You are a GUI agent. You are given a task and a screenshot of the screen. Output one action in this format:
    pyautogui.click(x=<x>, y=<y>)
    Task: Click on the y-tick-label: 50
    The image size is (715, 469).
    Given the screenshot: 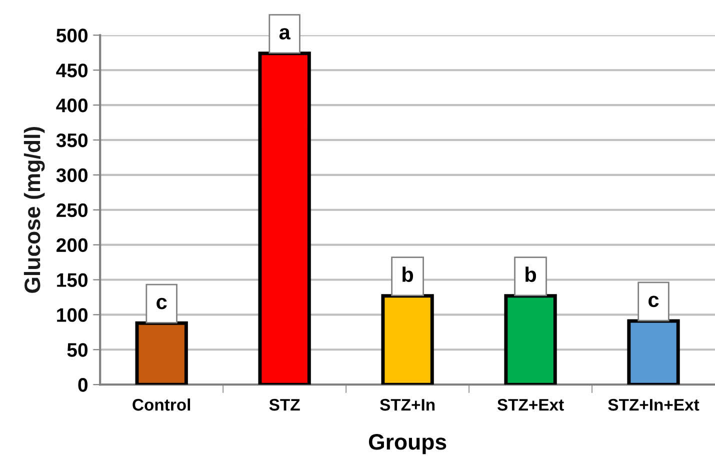 What is the action you would take?
    pyautogui.click(x=77, y=350)
    